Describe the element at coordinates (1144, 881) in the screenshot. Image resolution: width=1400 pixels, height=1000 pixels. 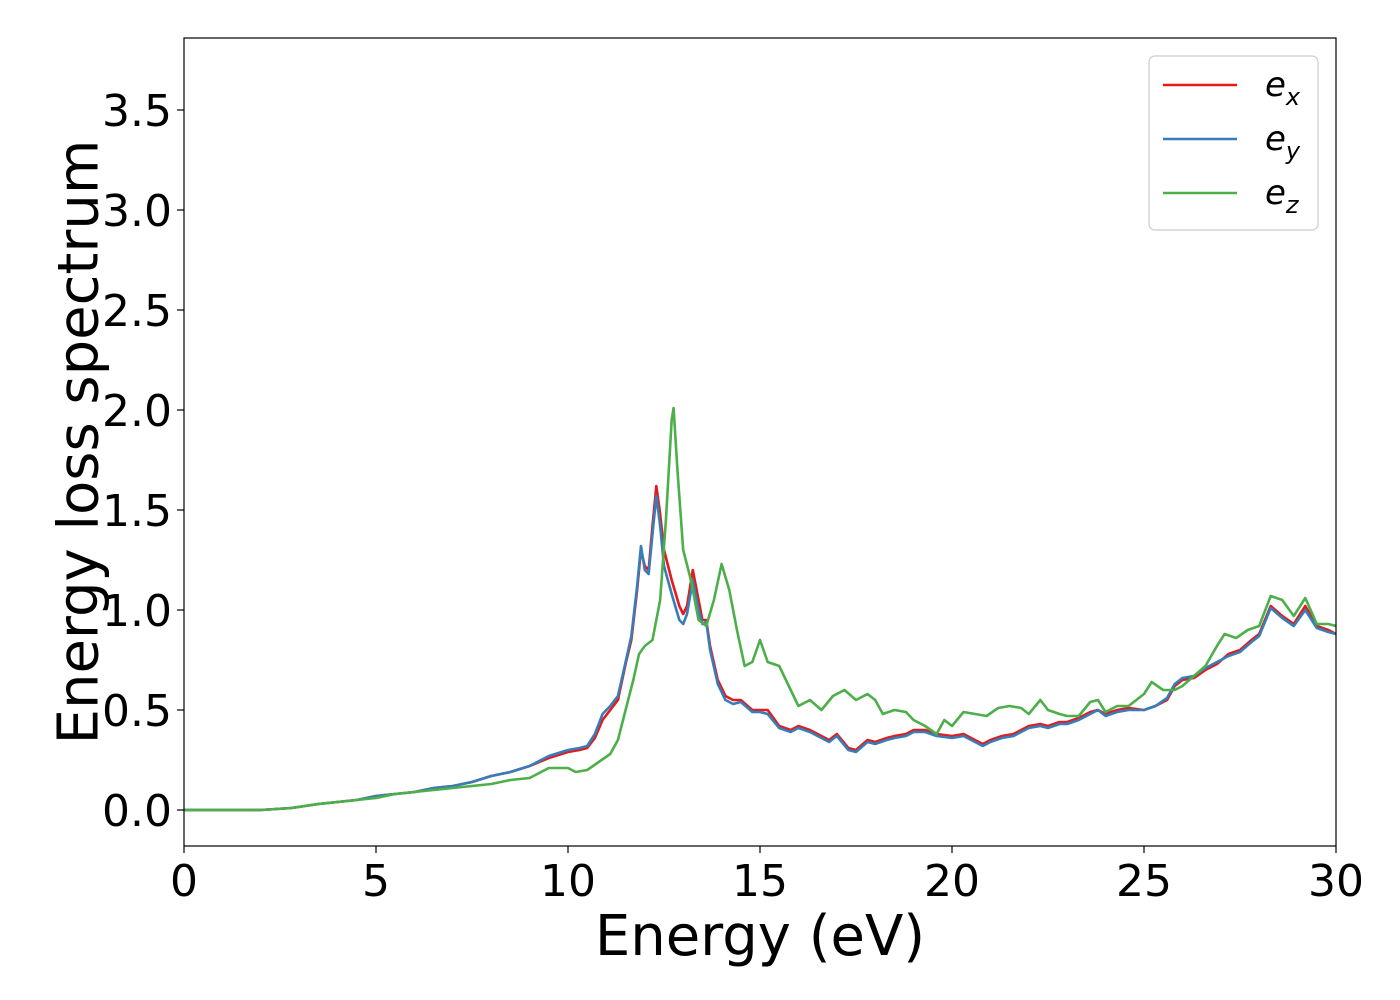
I see `x-tick-label: 25` at that location.